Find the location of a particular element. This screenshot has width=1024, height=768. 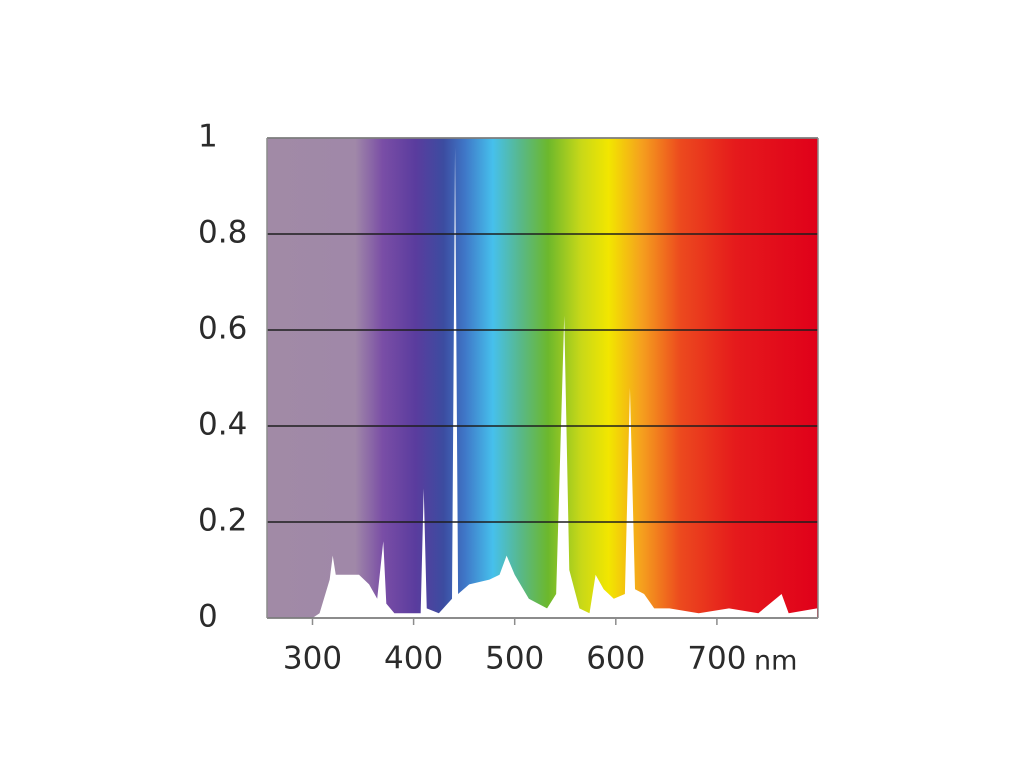

x-tick-label: 300 is located at coordinates (312, 659).